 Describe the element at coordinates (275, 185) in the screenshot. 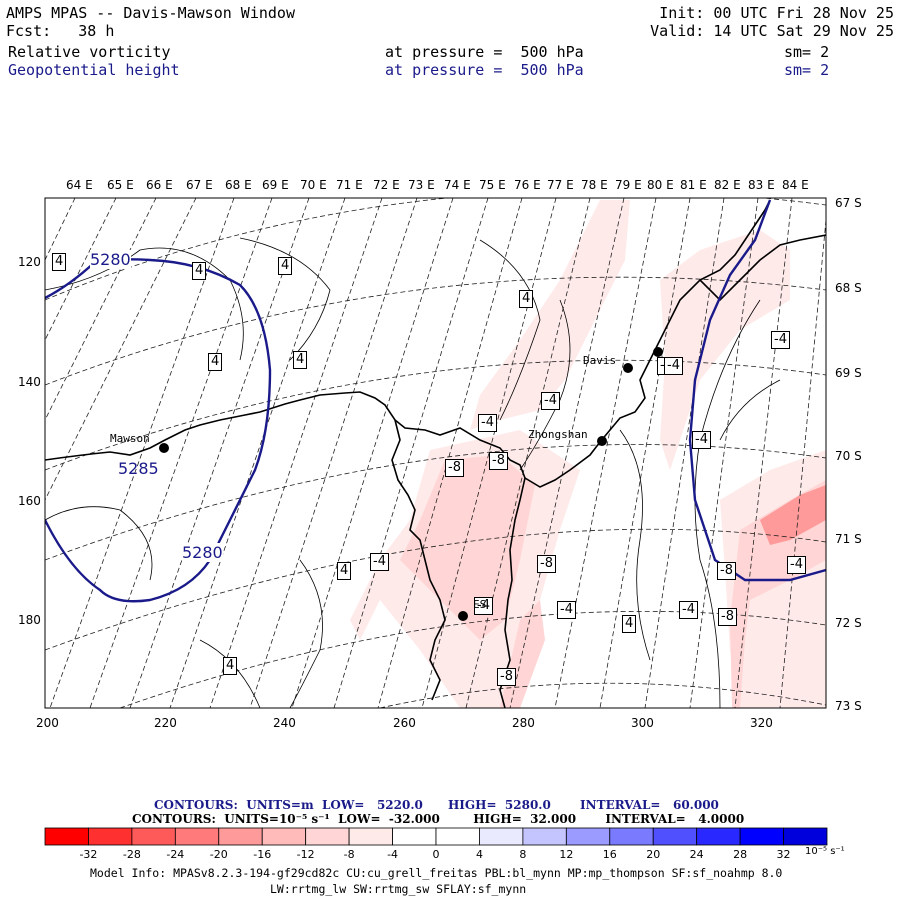

I see `lon-label: 69 E` at that location.